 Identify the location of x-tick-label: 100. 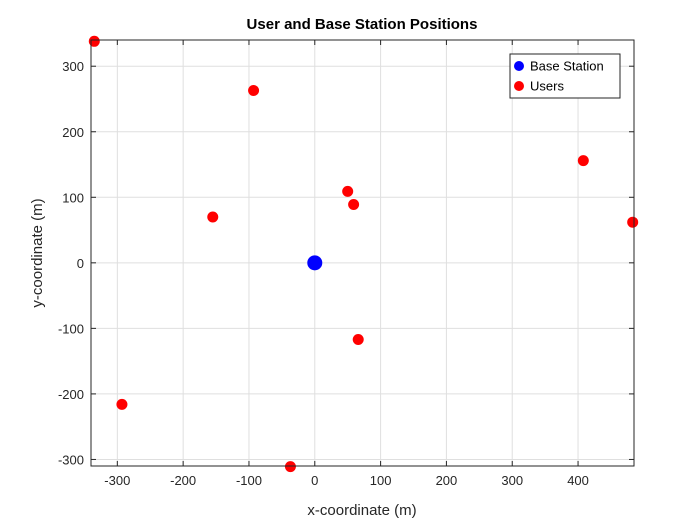
(381, 480).